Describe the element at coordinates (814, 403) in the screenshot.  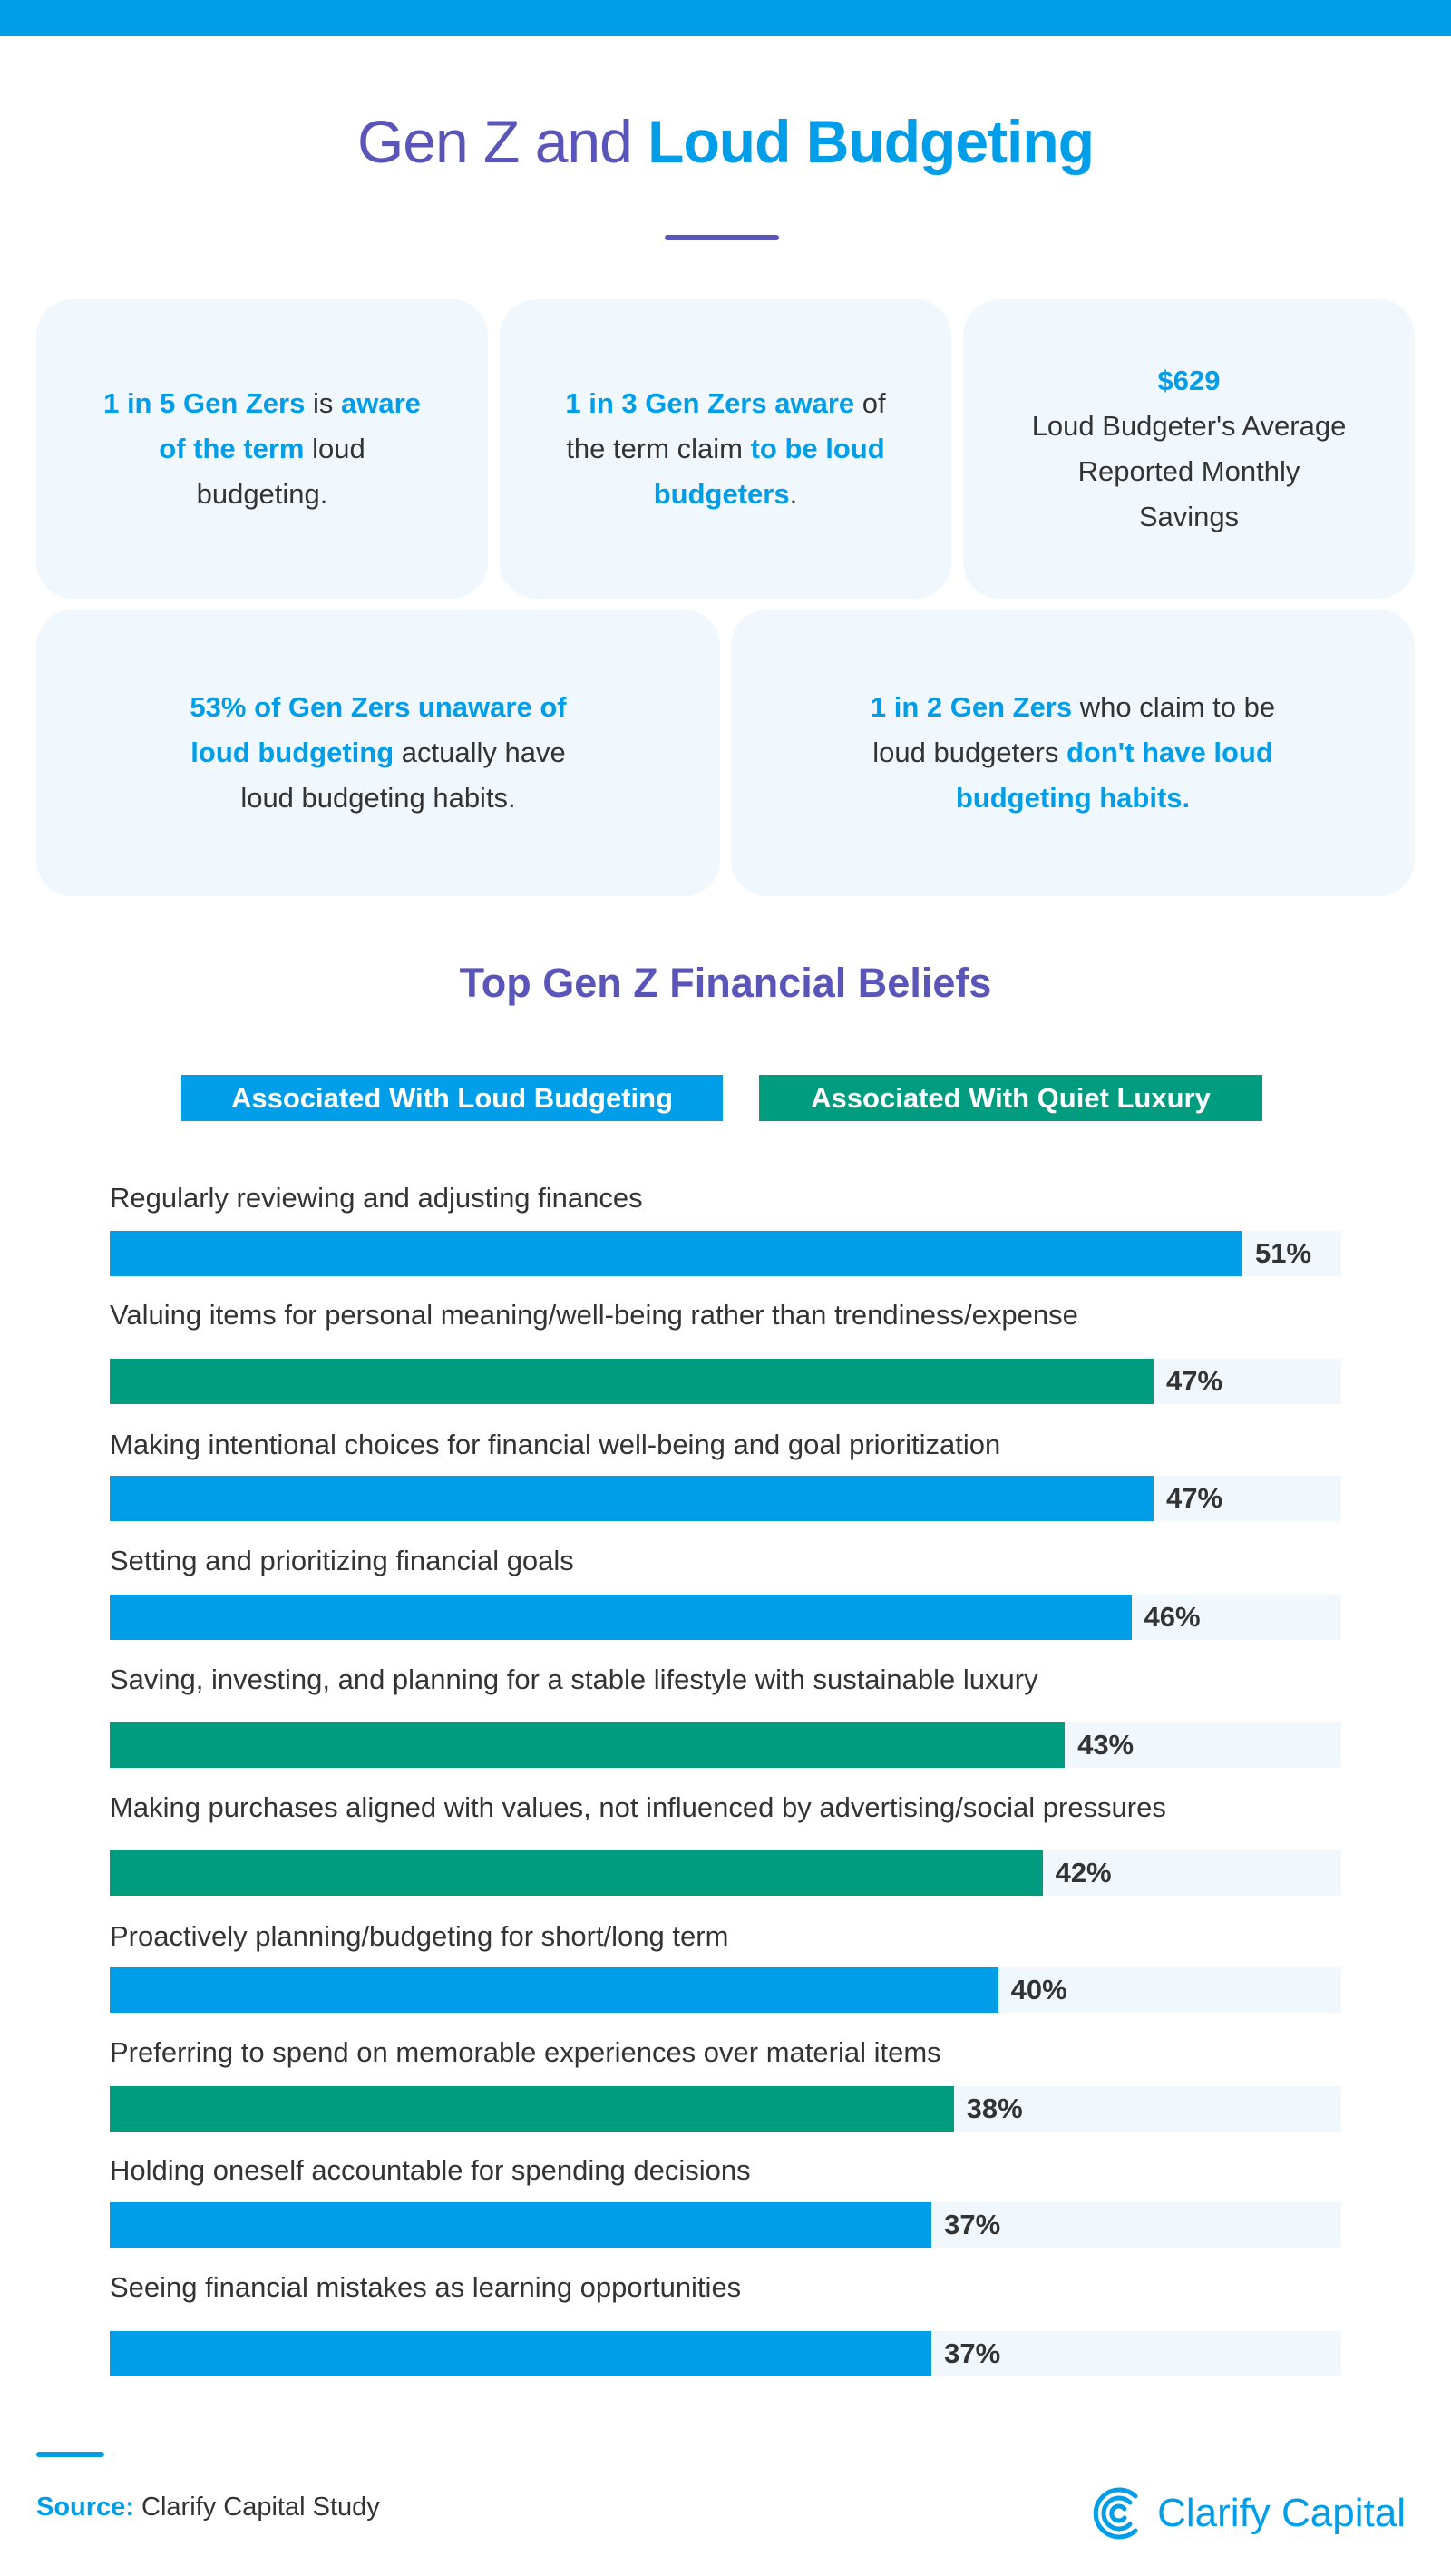
I see `stat-highlight: aware` at that location.